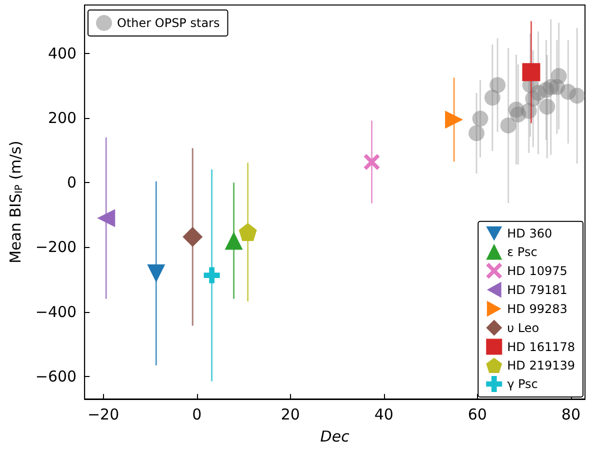 This screenshot has height=449, width=593. What do you see at coordinates (541, 347) in the screenshot?
I see `legend-label: HD 161178` at bounding box center [541, 347].